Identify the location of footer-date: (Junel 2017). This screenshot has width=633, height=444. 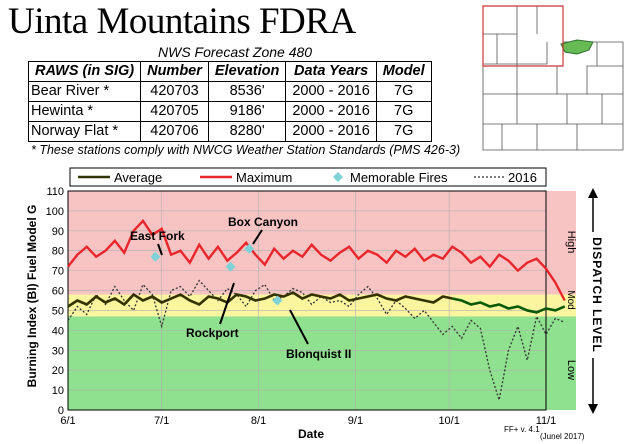
(562, 436).